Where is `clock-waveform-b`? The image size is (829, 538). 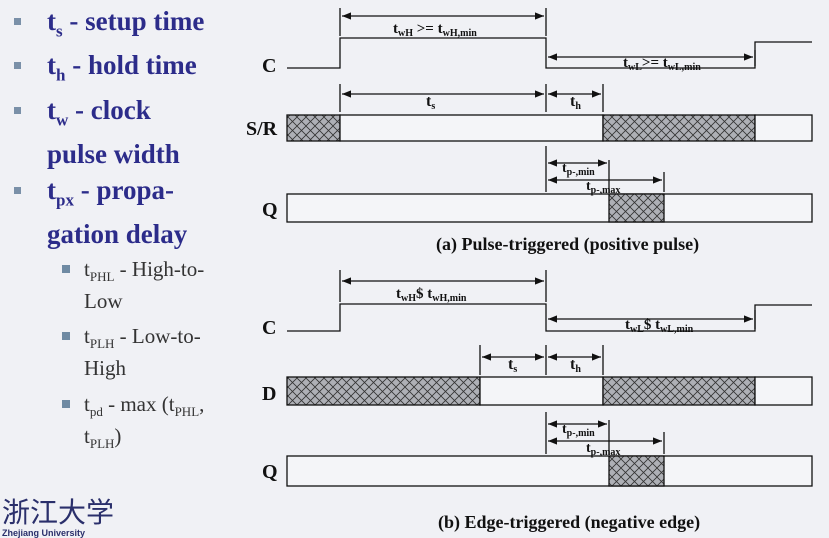
clock-waveform-b is located at coordinates (549, 317).